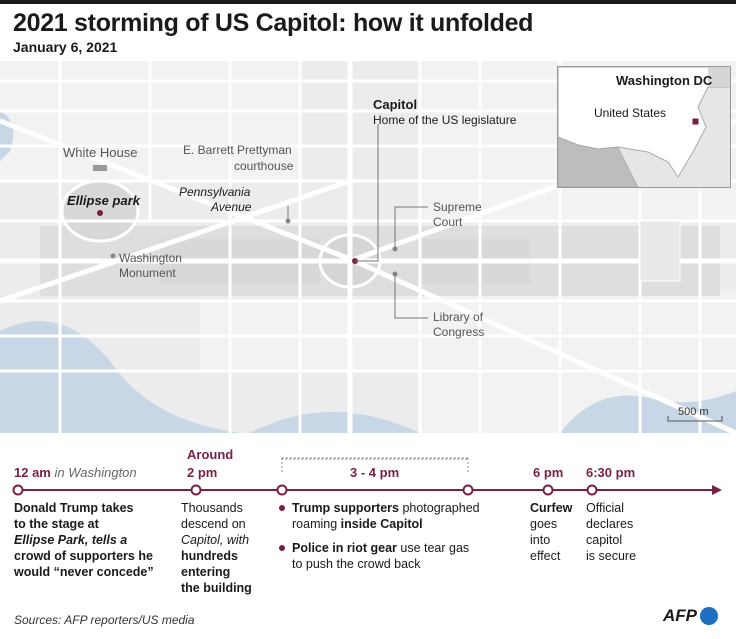  I want to click on timeline-axis, so click(367, 476).